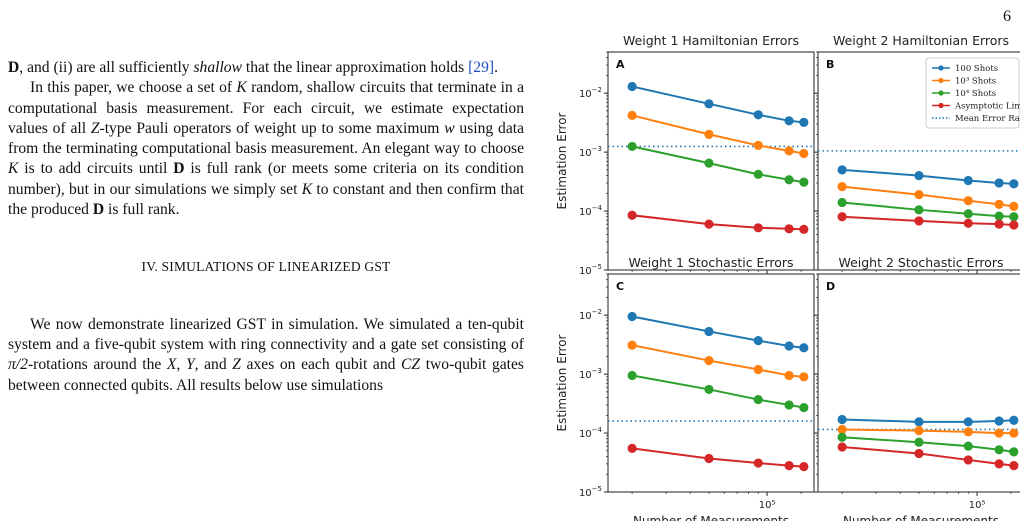  Describe the element at coordinates (355, 67) in the screenshot. I see `text-run: that the linear approximation holds` at that location.